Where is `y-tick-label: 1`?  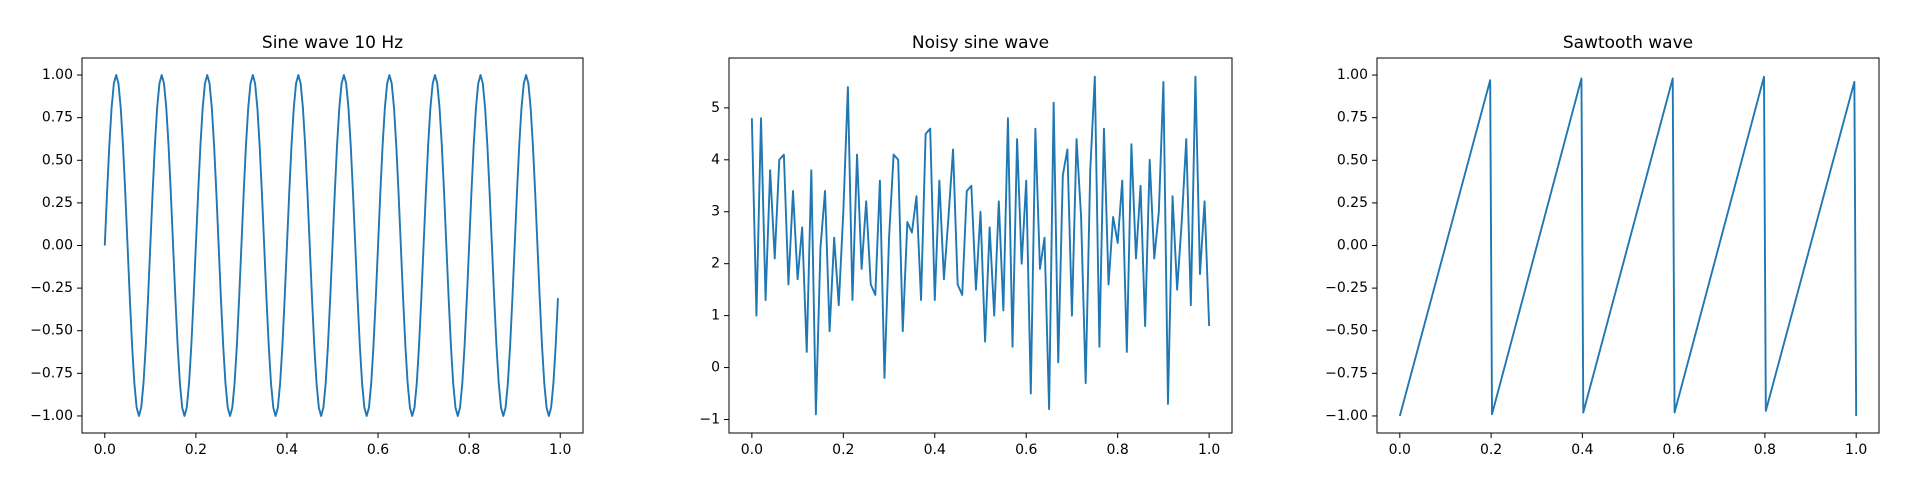 y-tick-label: 1 is located at coordinates (715, 316).